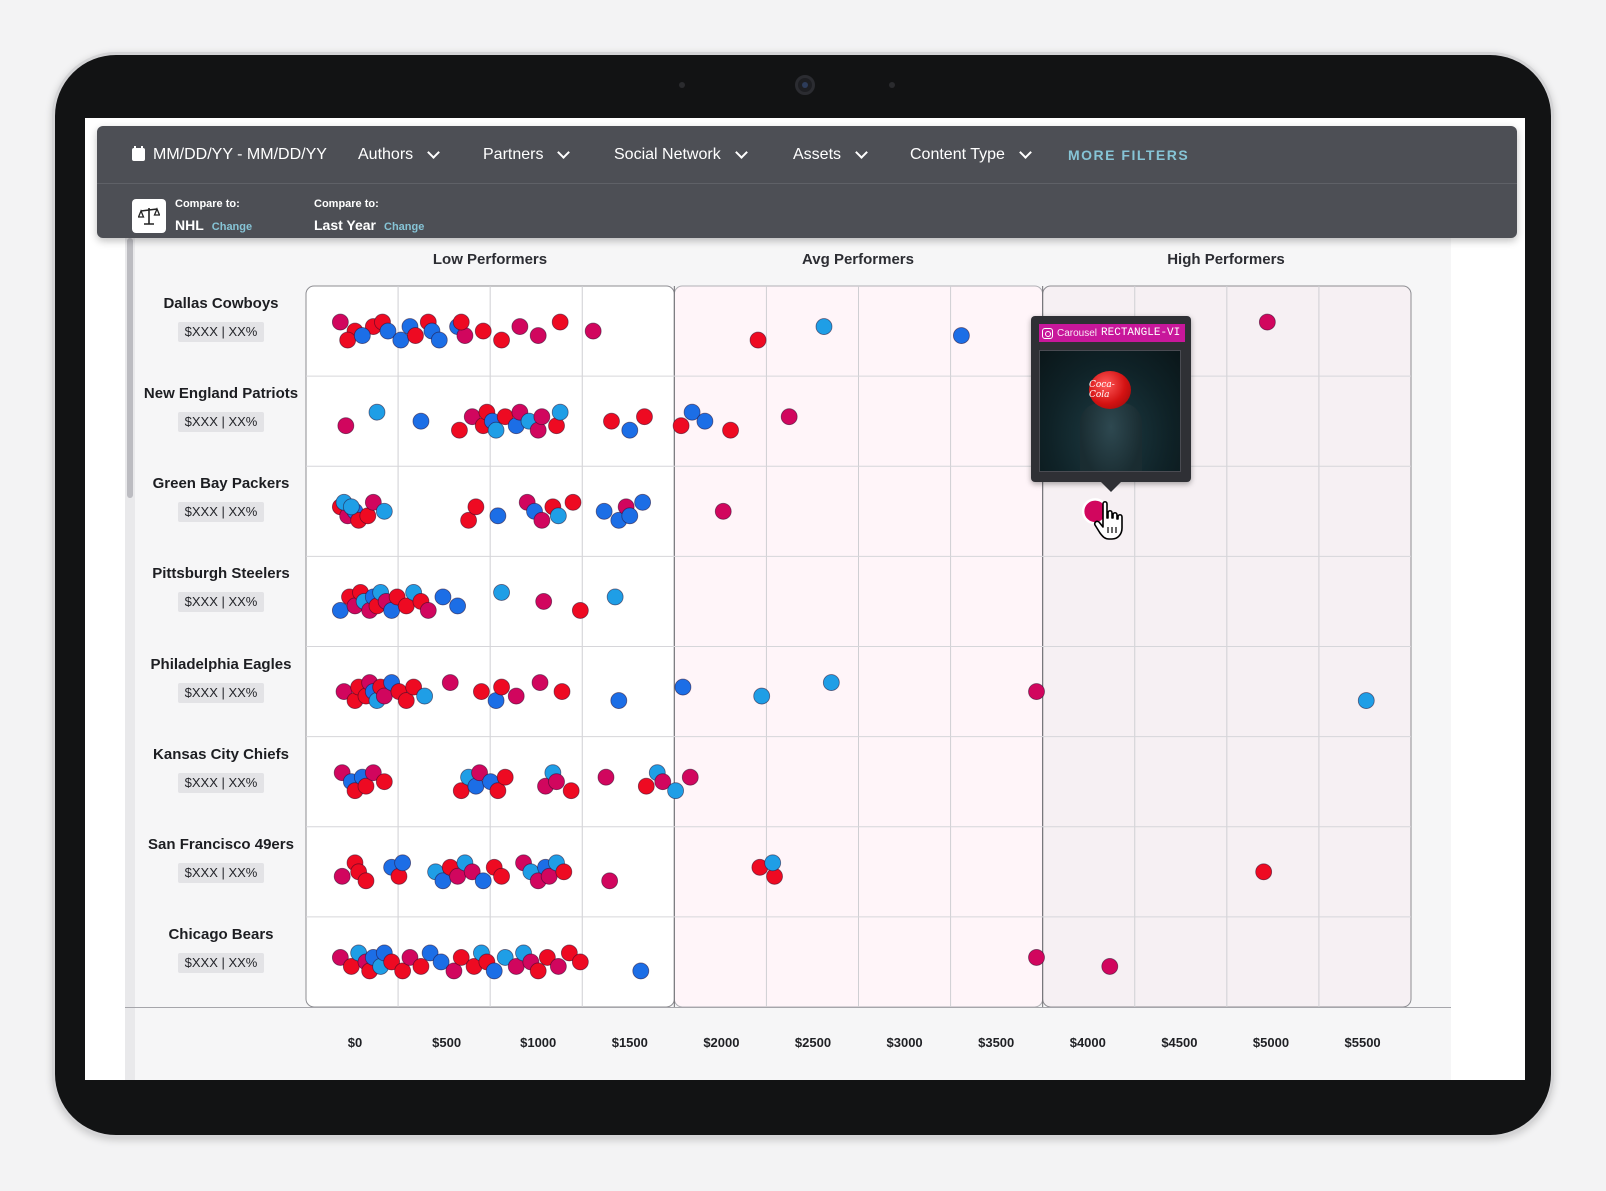  I want to click on change-link-2: Change, so click(404, 227).